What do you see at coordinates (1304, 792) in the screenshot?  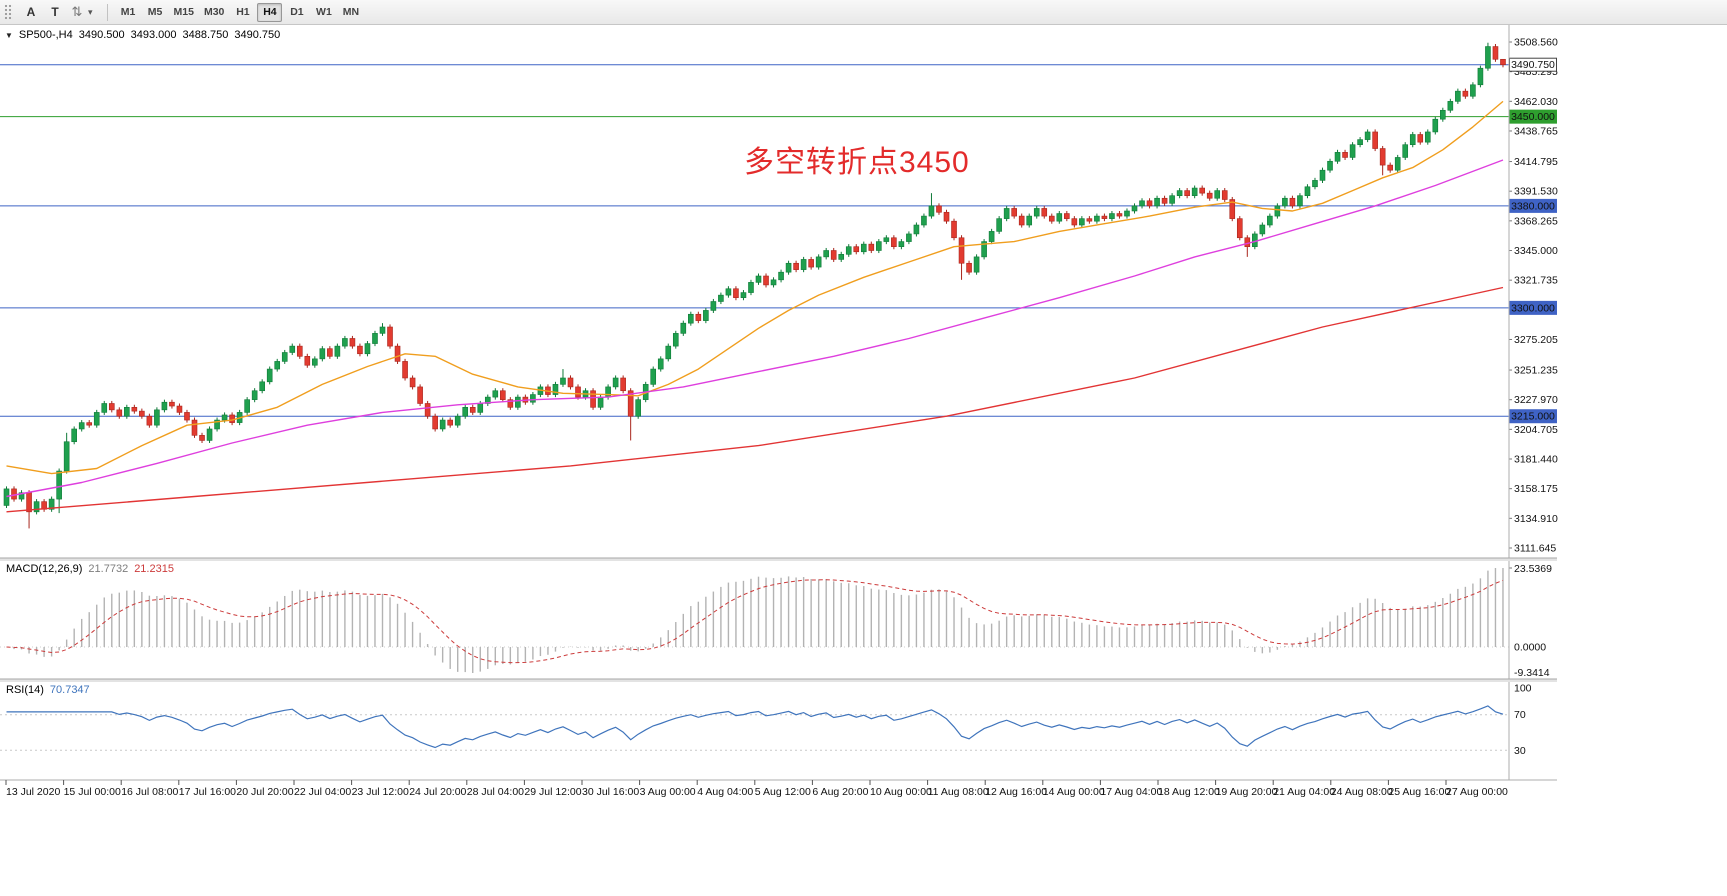 I see `time-tick-label: 21 Aug 04:00` at bounding box center [1304, 792].